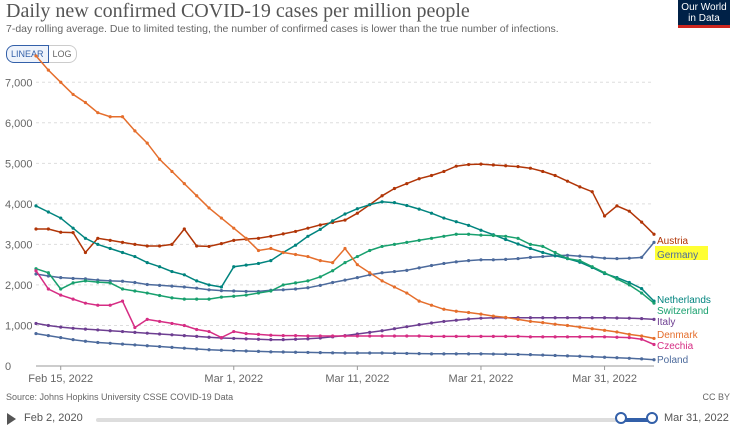 This screenshot has width=740, height=430. I want to click on timeline-end-handle, so click(652, 418).